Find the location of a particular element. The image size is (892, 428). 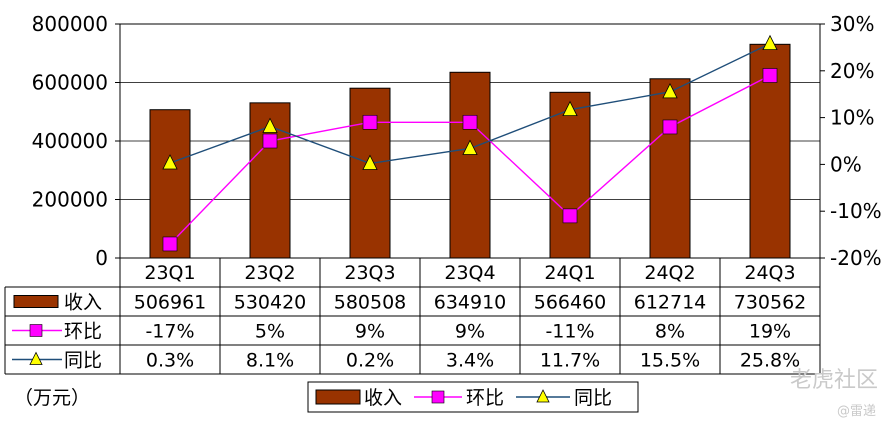

right-axis-tick-label: -20% is located at coordinates (856, 258).